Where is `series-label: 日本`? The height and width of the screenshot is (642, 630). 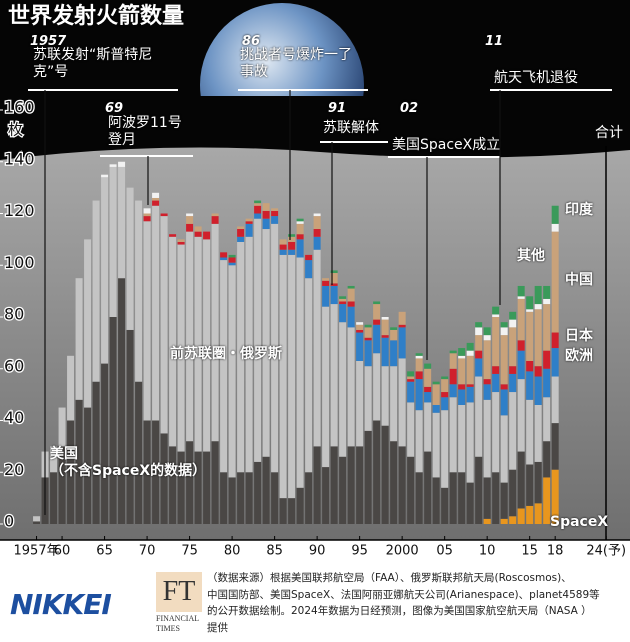
series-label: 日本 is located at coordinates (579, 336).